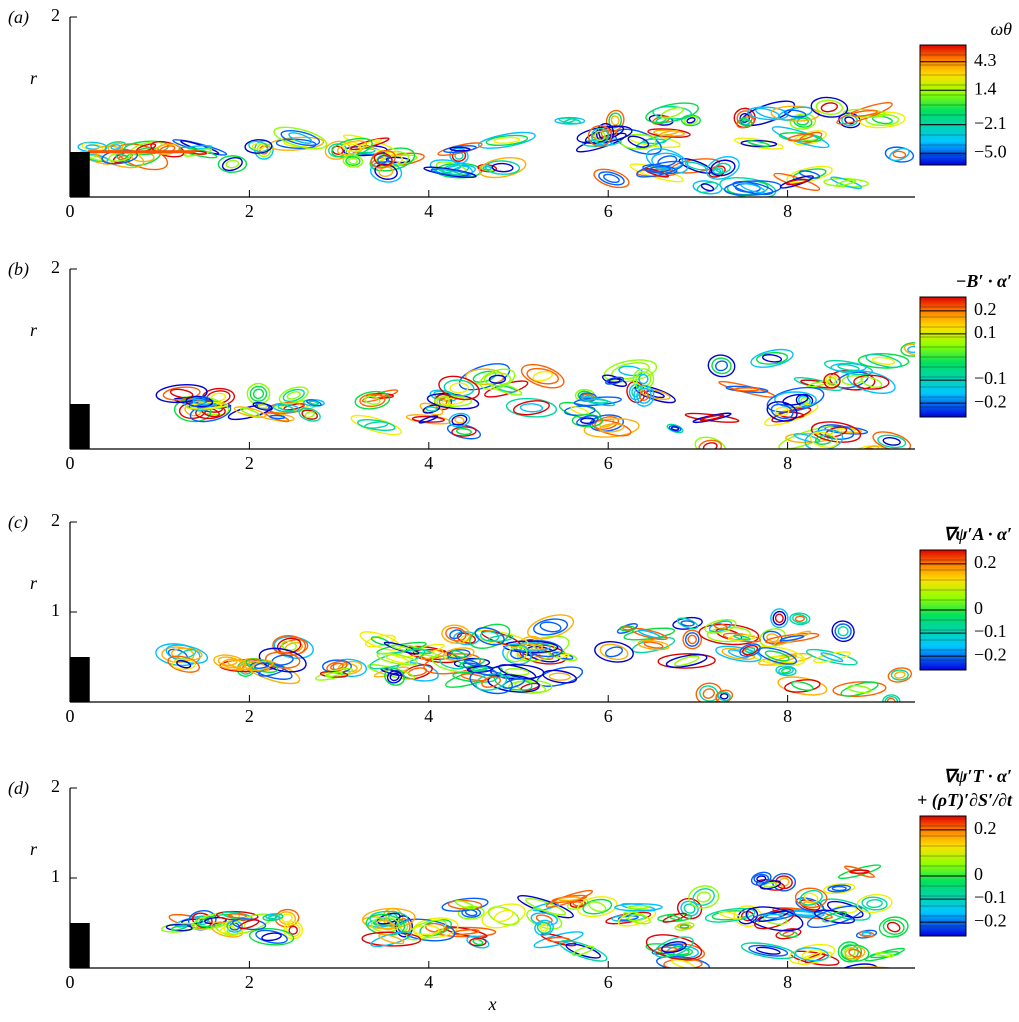 This screenshot has width=1019, height=1022. What do you see at coordinates (990, 920) in the screenshot?
I see `colorbar-tick-label: −0.2` at bounding box center [990, 920].